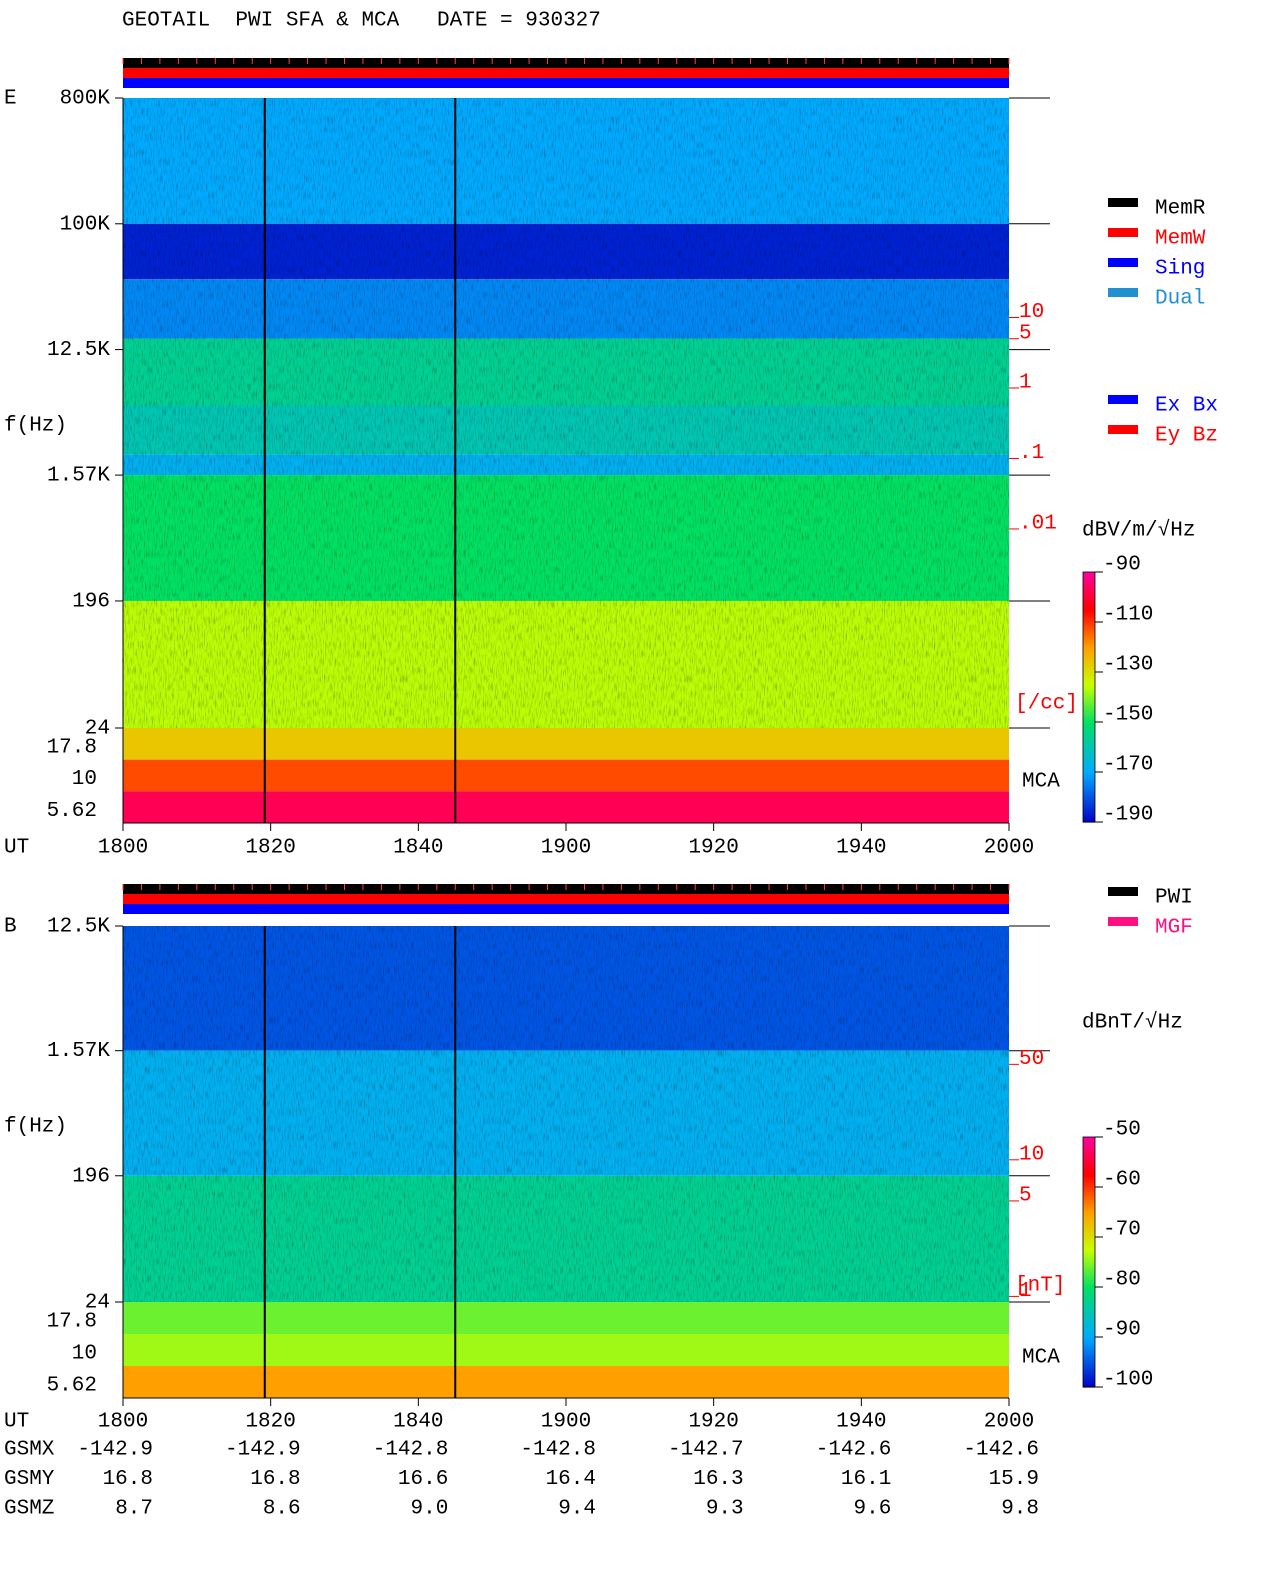  What do you see at coordinates (1020, 1509) in the screenshot?
I see `orbit-value: 9.8` at bounding box center [1020, 1509].